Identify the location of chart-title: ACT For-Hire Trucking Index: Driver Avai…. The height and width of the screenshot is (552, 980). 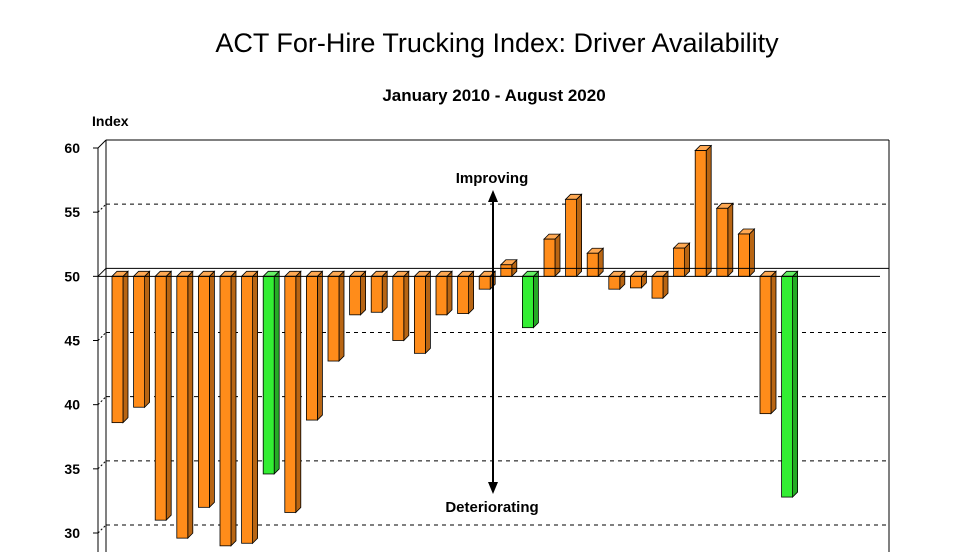
(497, 43).